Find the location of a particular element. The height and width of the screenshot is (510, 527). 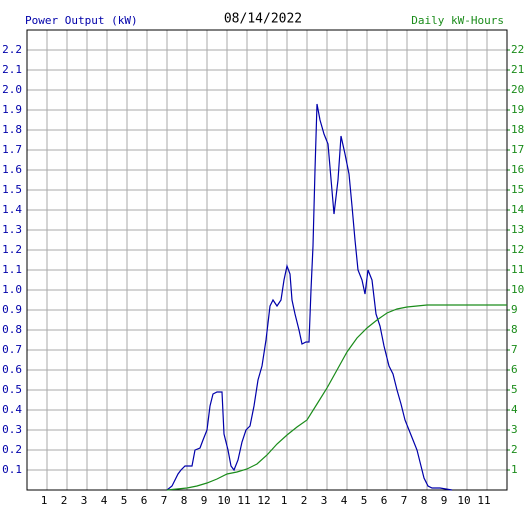

y-tick-label: 0.3 is located at coordinates (12, 429).